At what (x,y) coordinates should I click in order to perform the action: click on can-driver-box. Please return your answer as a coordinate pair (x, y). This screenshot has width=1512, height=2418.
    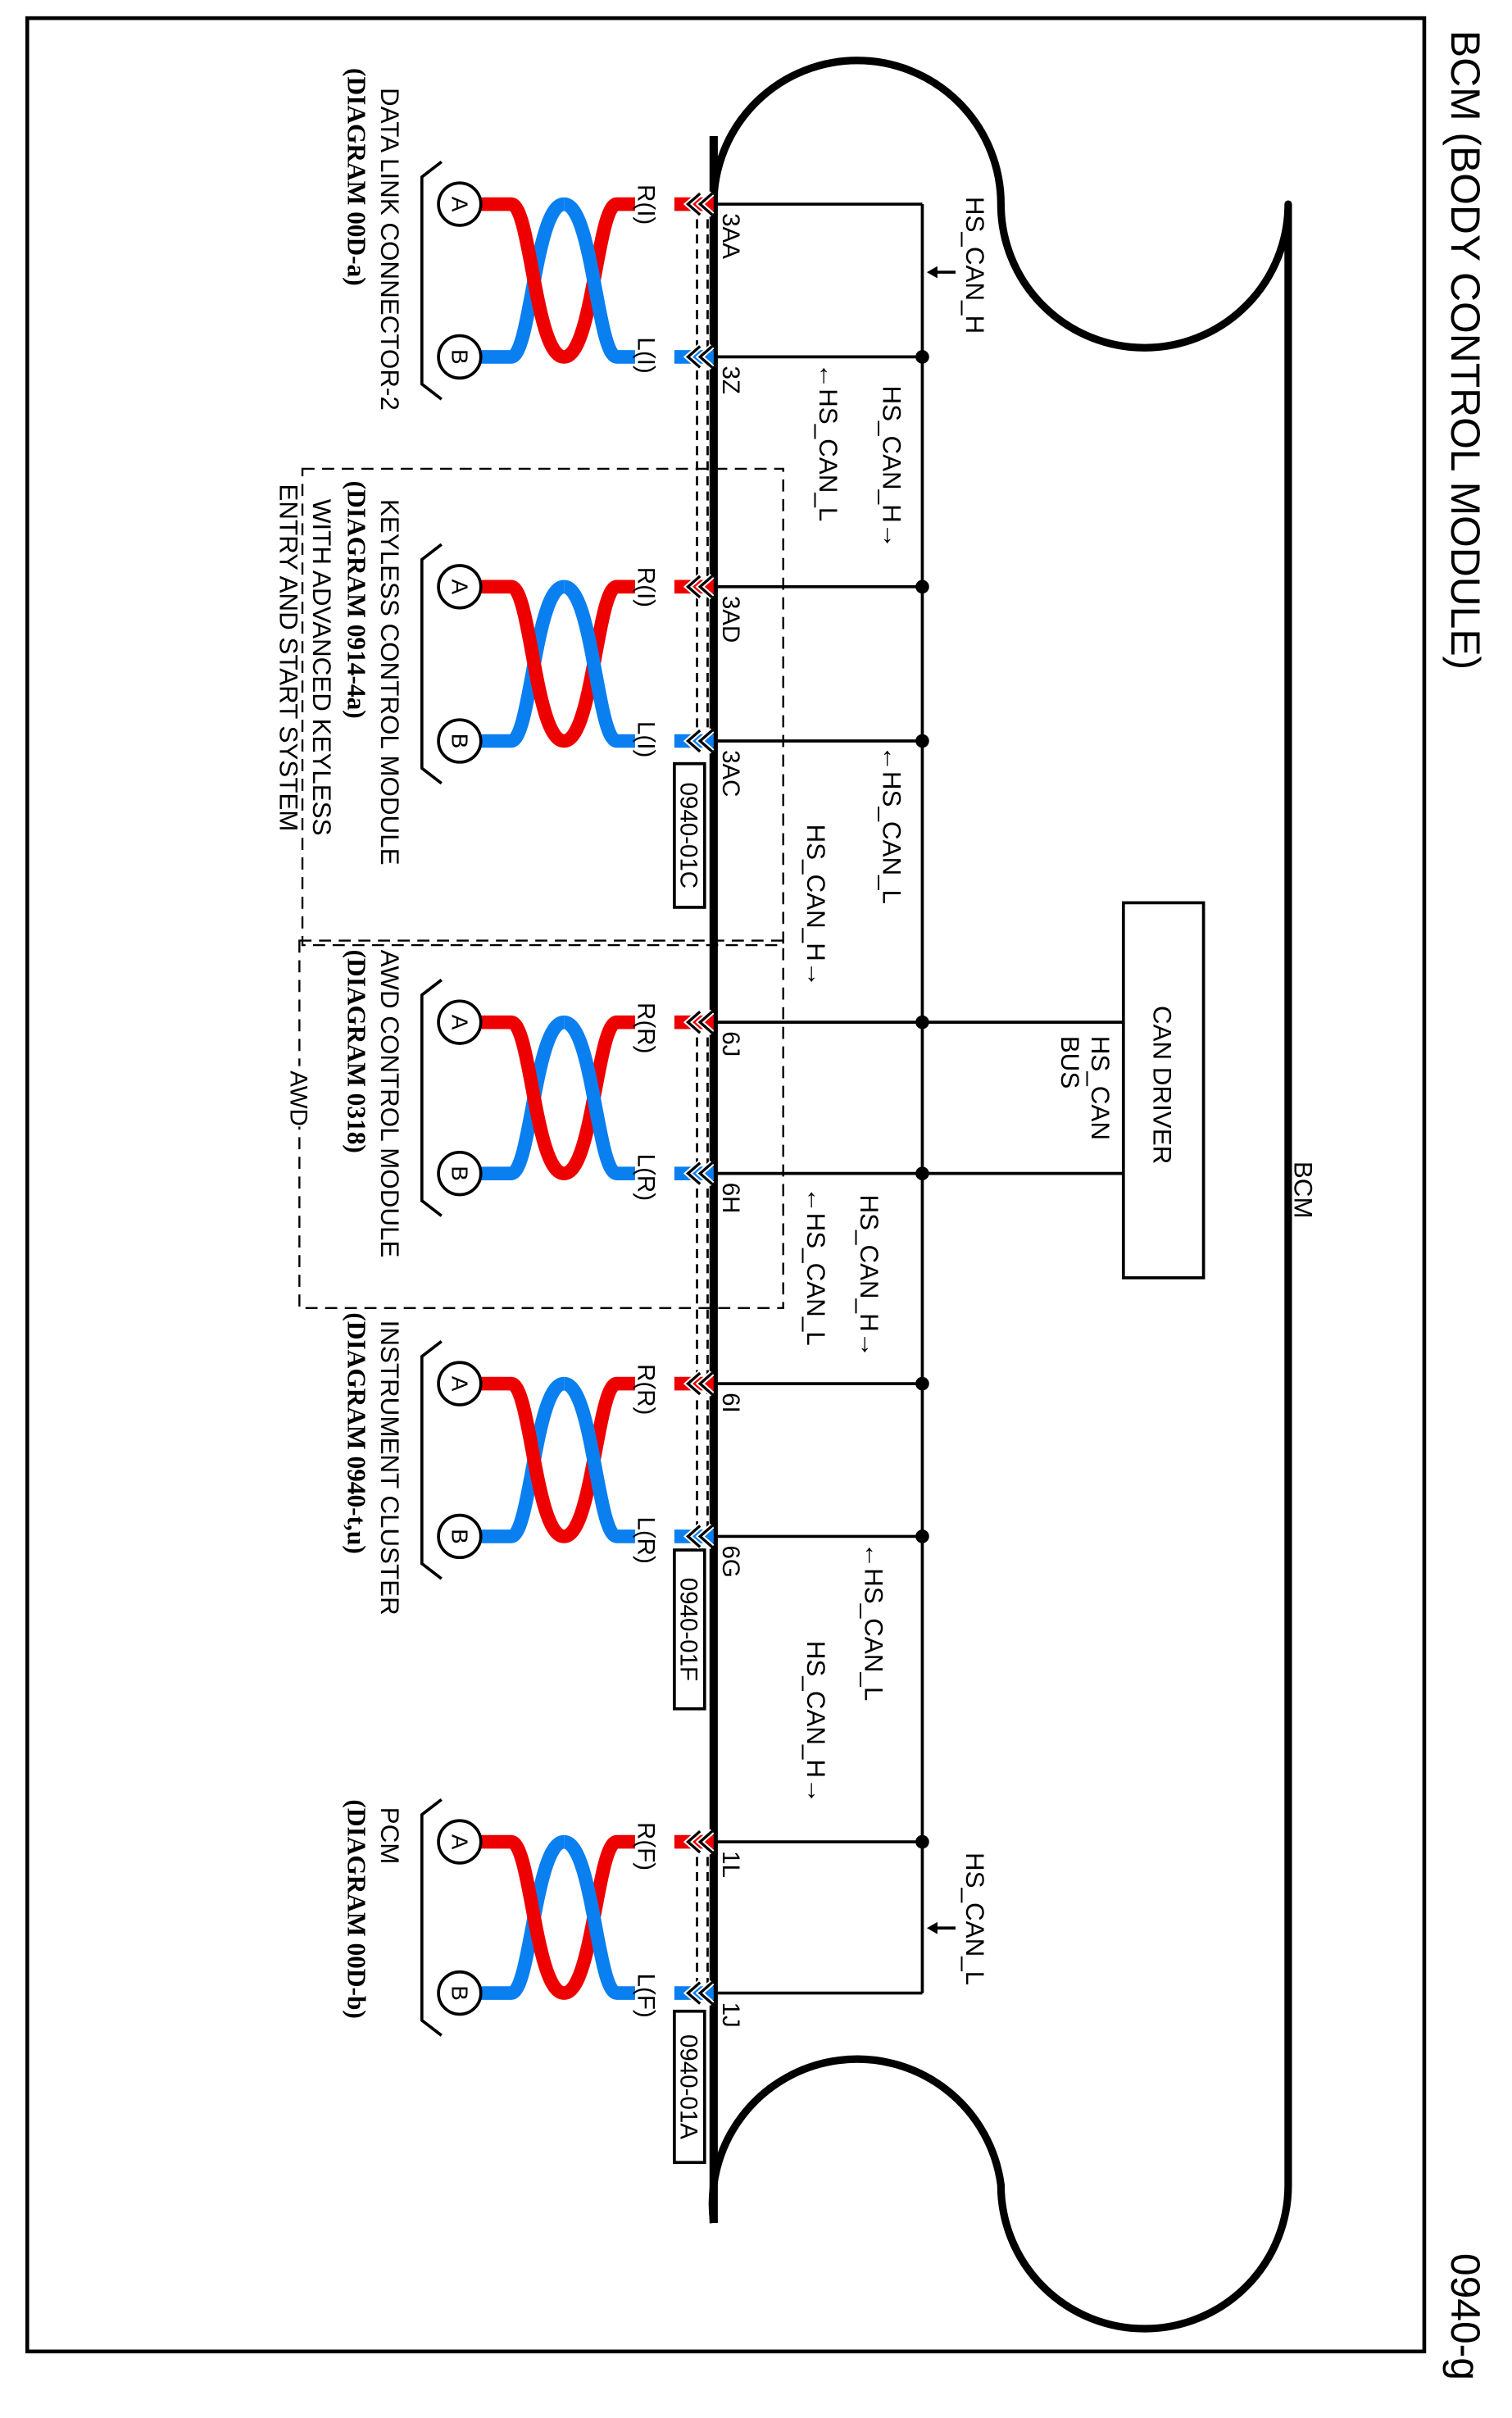
    Looking at the image, I should click on (1163, 1090).